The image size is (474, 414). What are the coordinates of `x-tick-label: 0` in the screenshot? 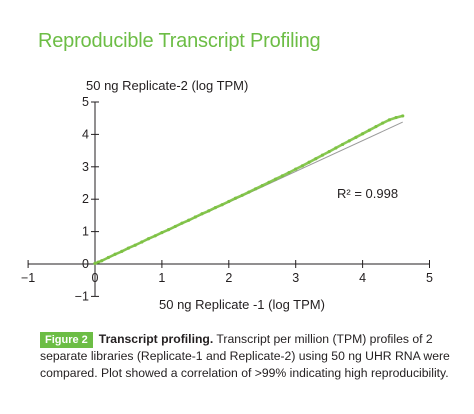 It's located at (95, 278).